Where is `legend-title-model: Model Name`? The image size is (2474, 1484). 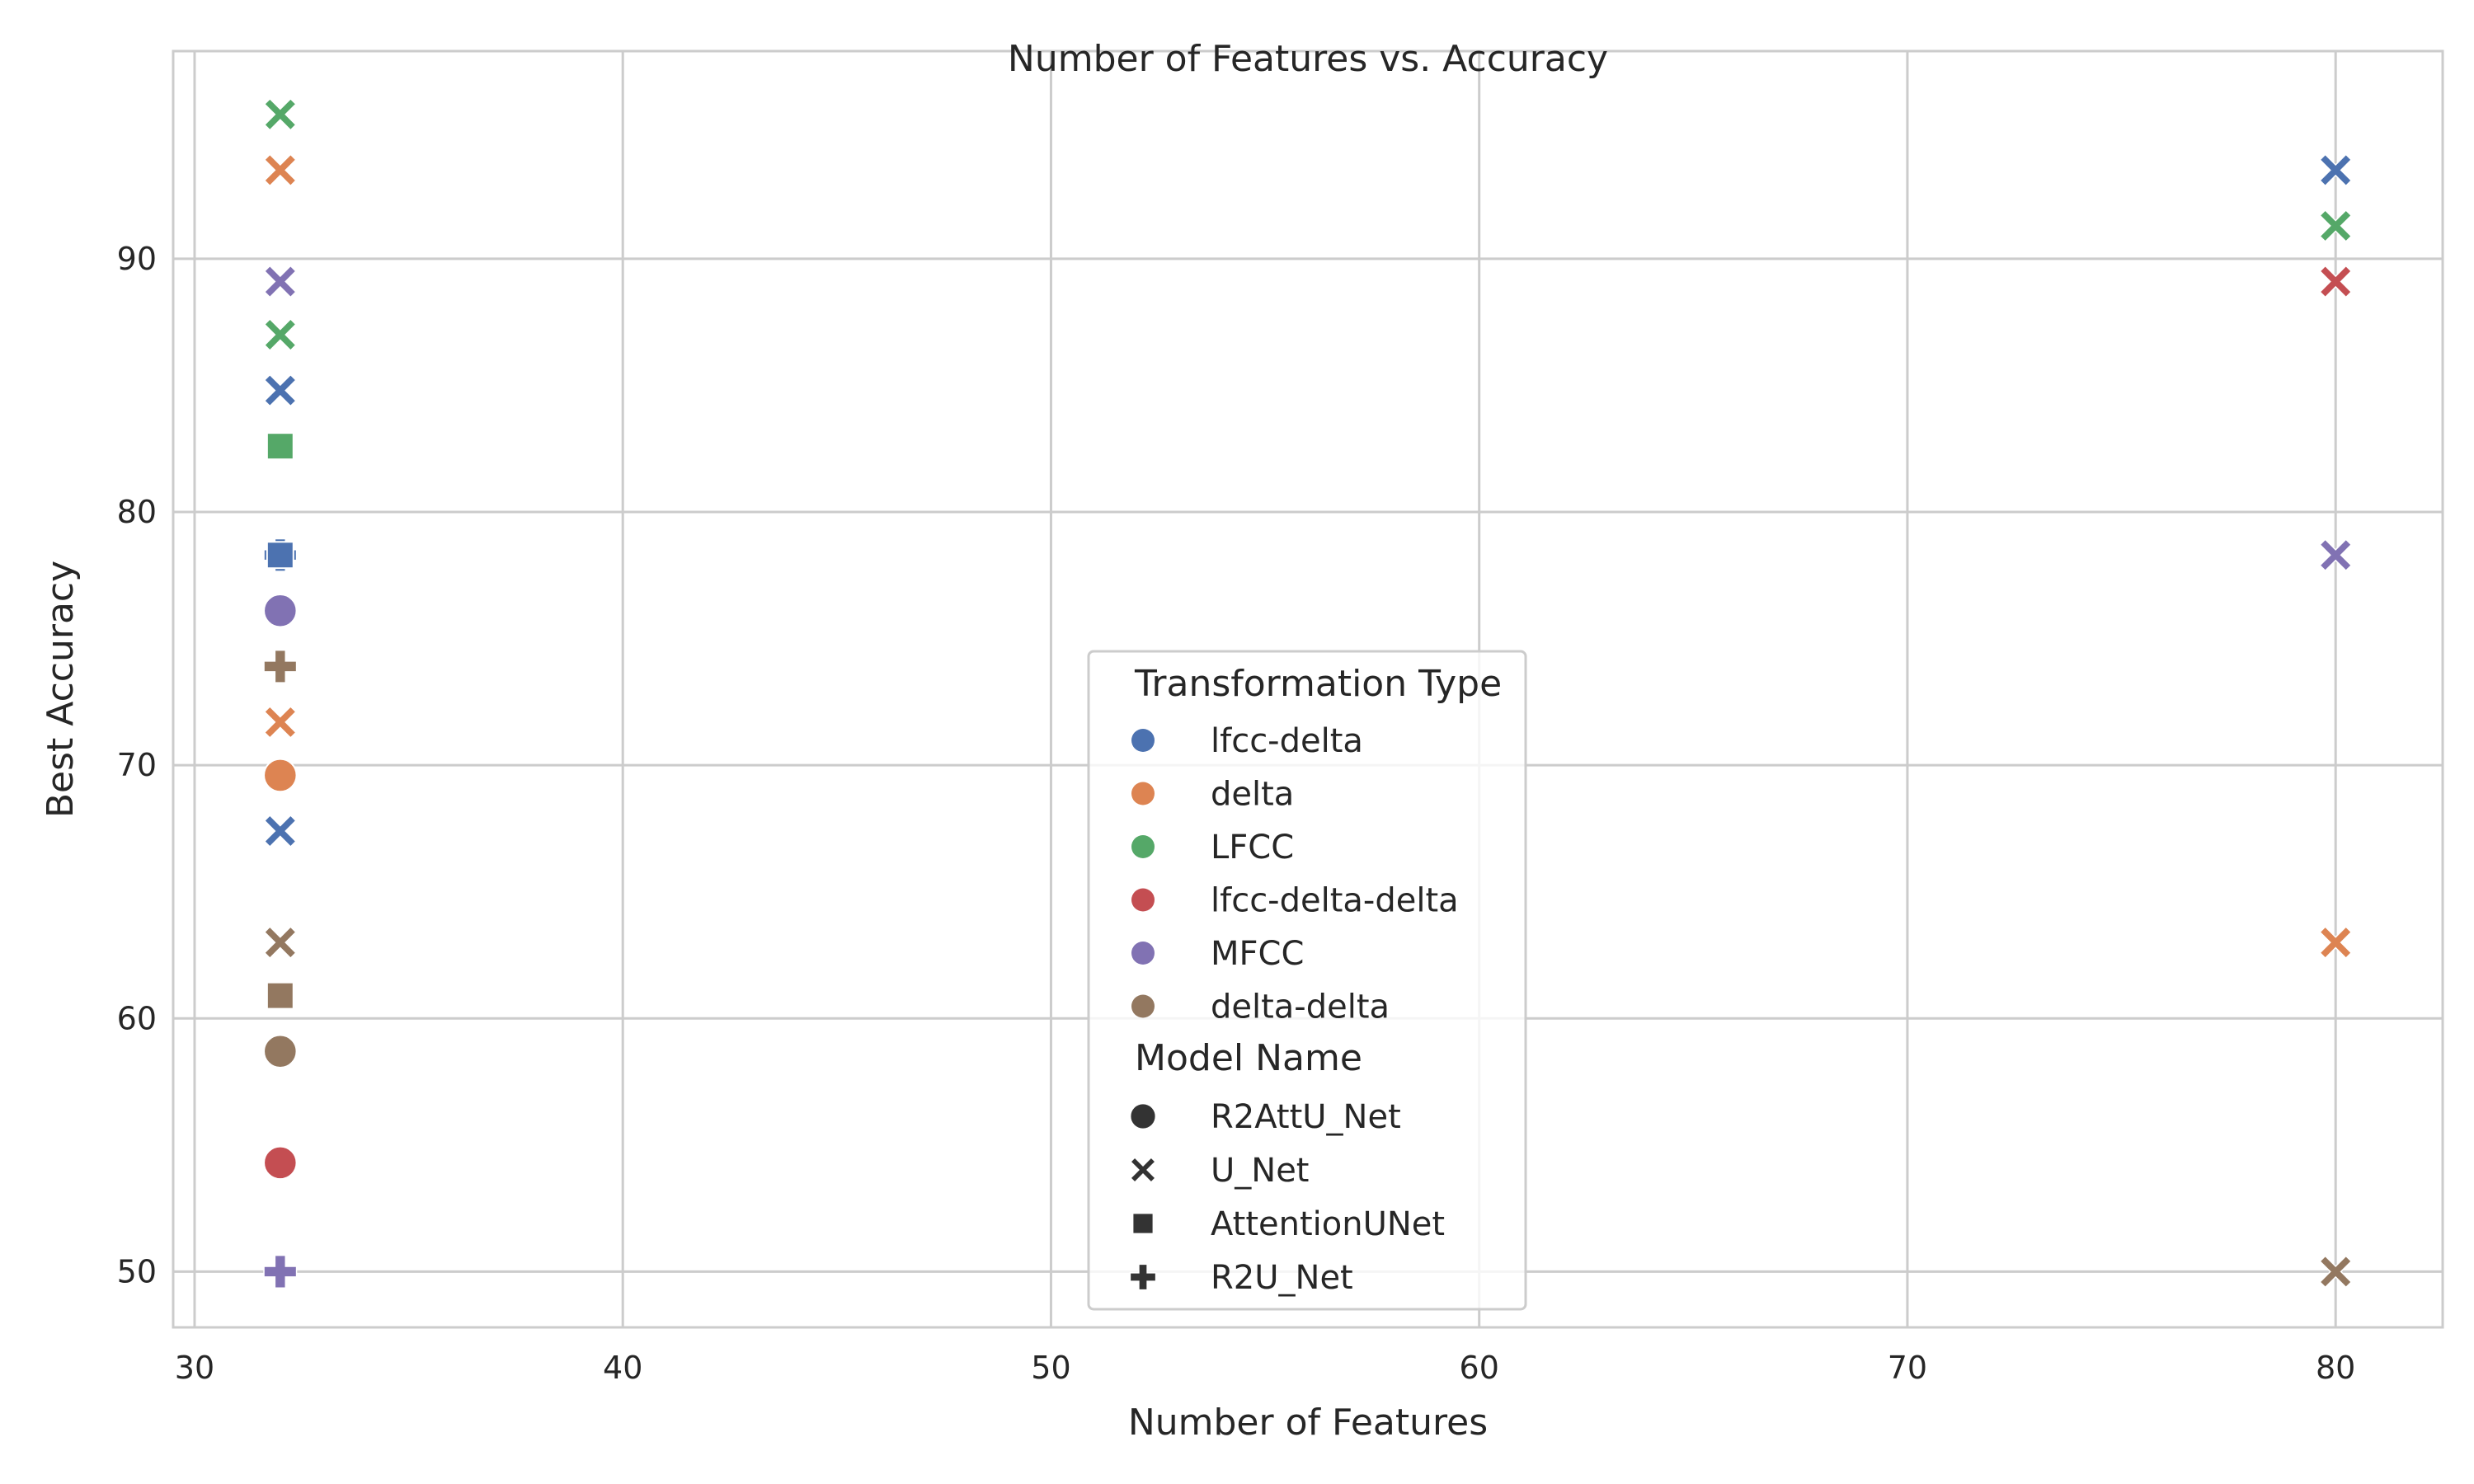 legend-title-model: Model Name is located at coordinates (1248, 1058).